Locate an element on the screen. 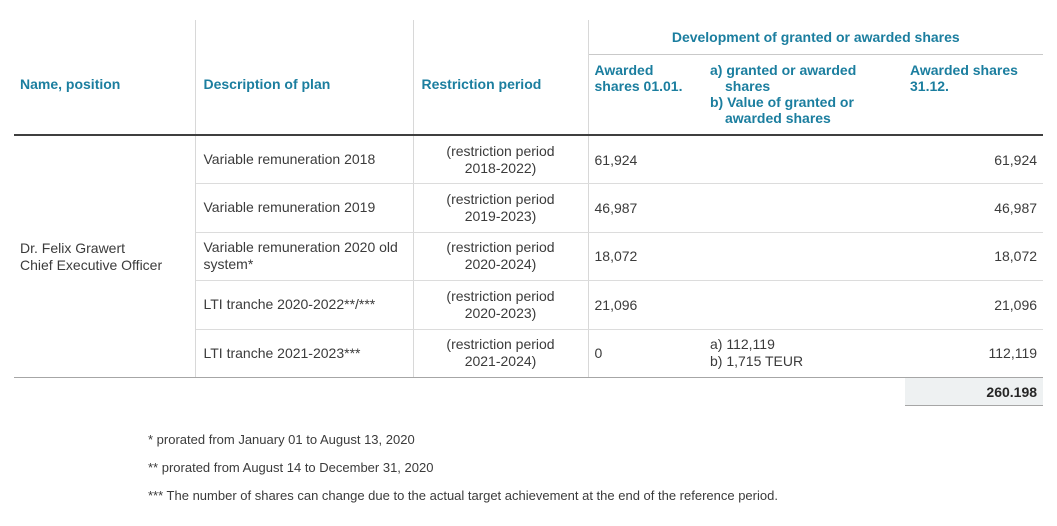 This screenshot has height=526, width=1057. header-line: 31.12. is located at coordinates (929, 85).